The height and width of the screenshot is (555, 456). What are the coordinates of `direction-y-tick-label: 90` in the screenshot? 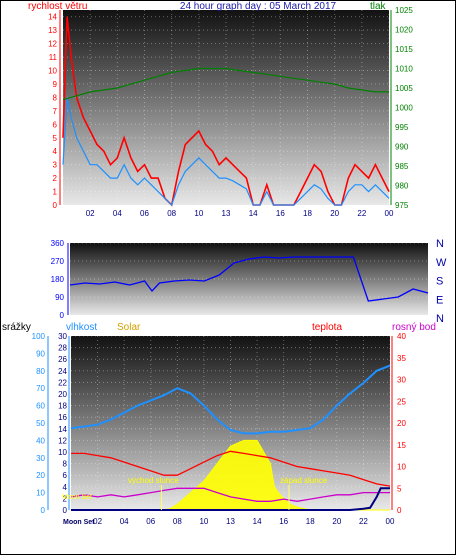 It's located at (59, 297).